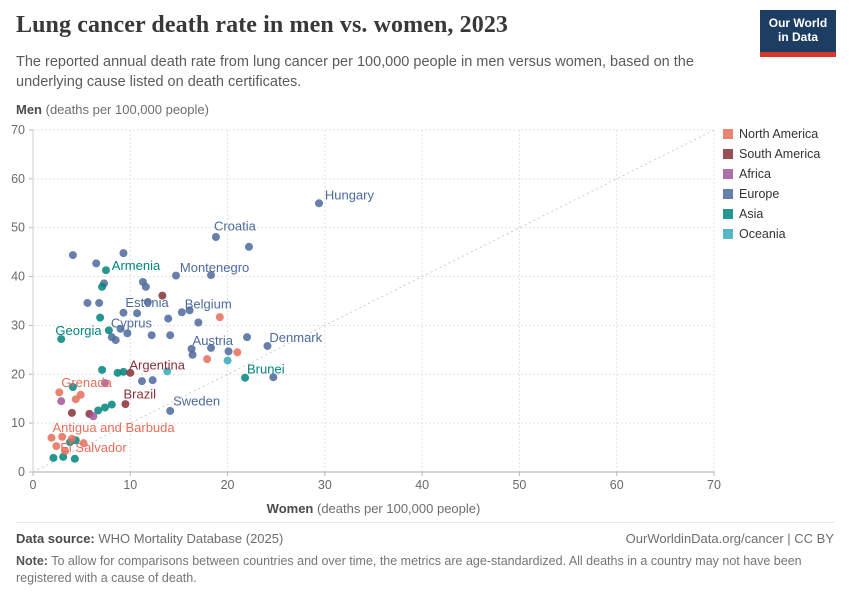 The image size is (850, 600). I want to click on point-label-estonia: Estonia, so click(147, 302).